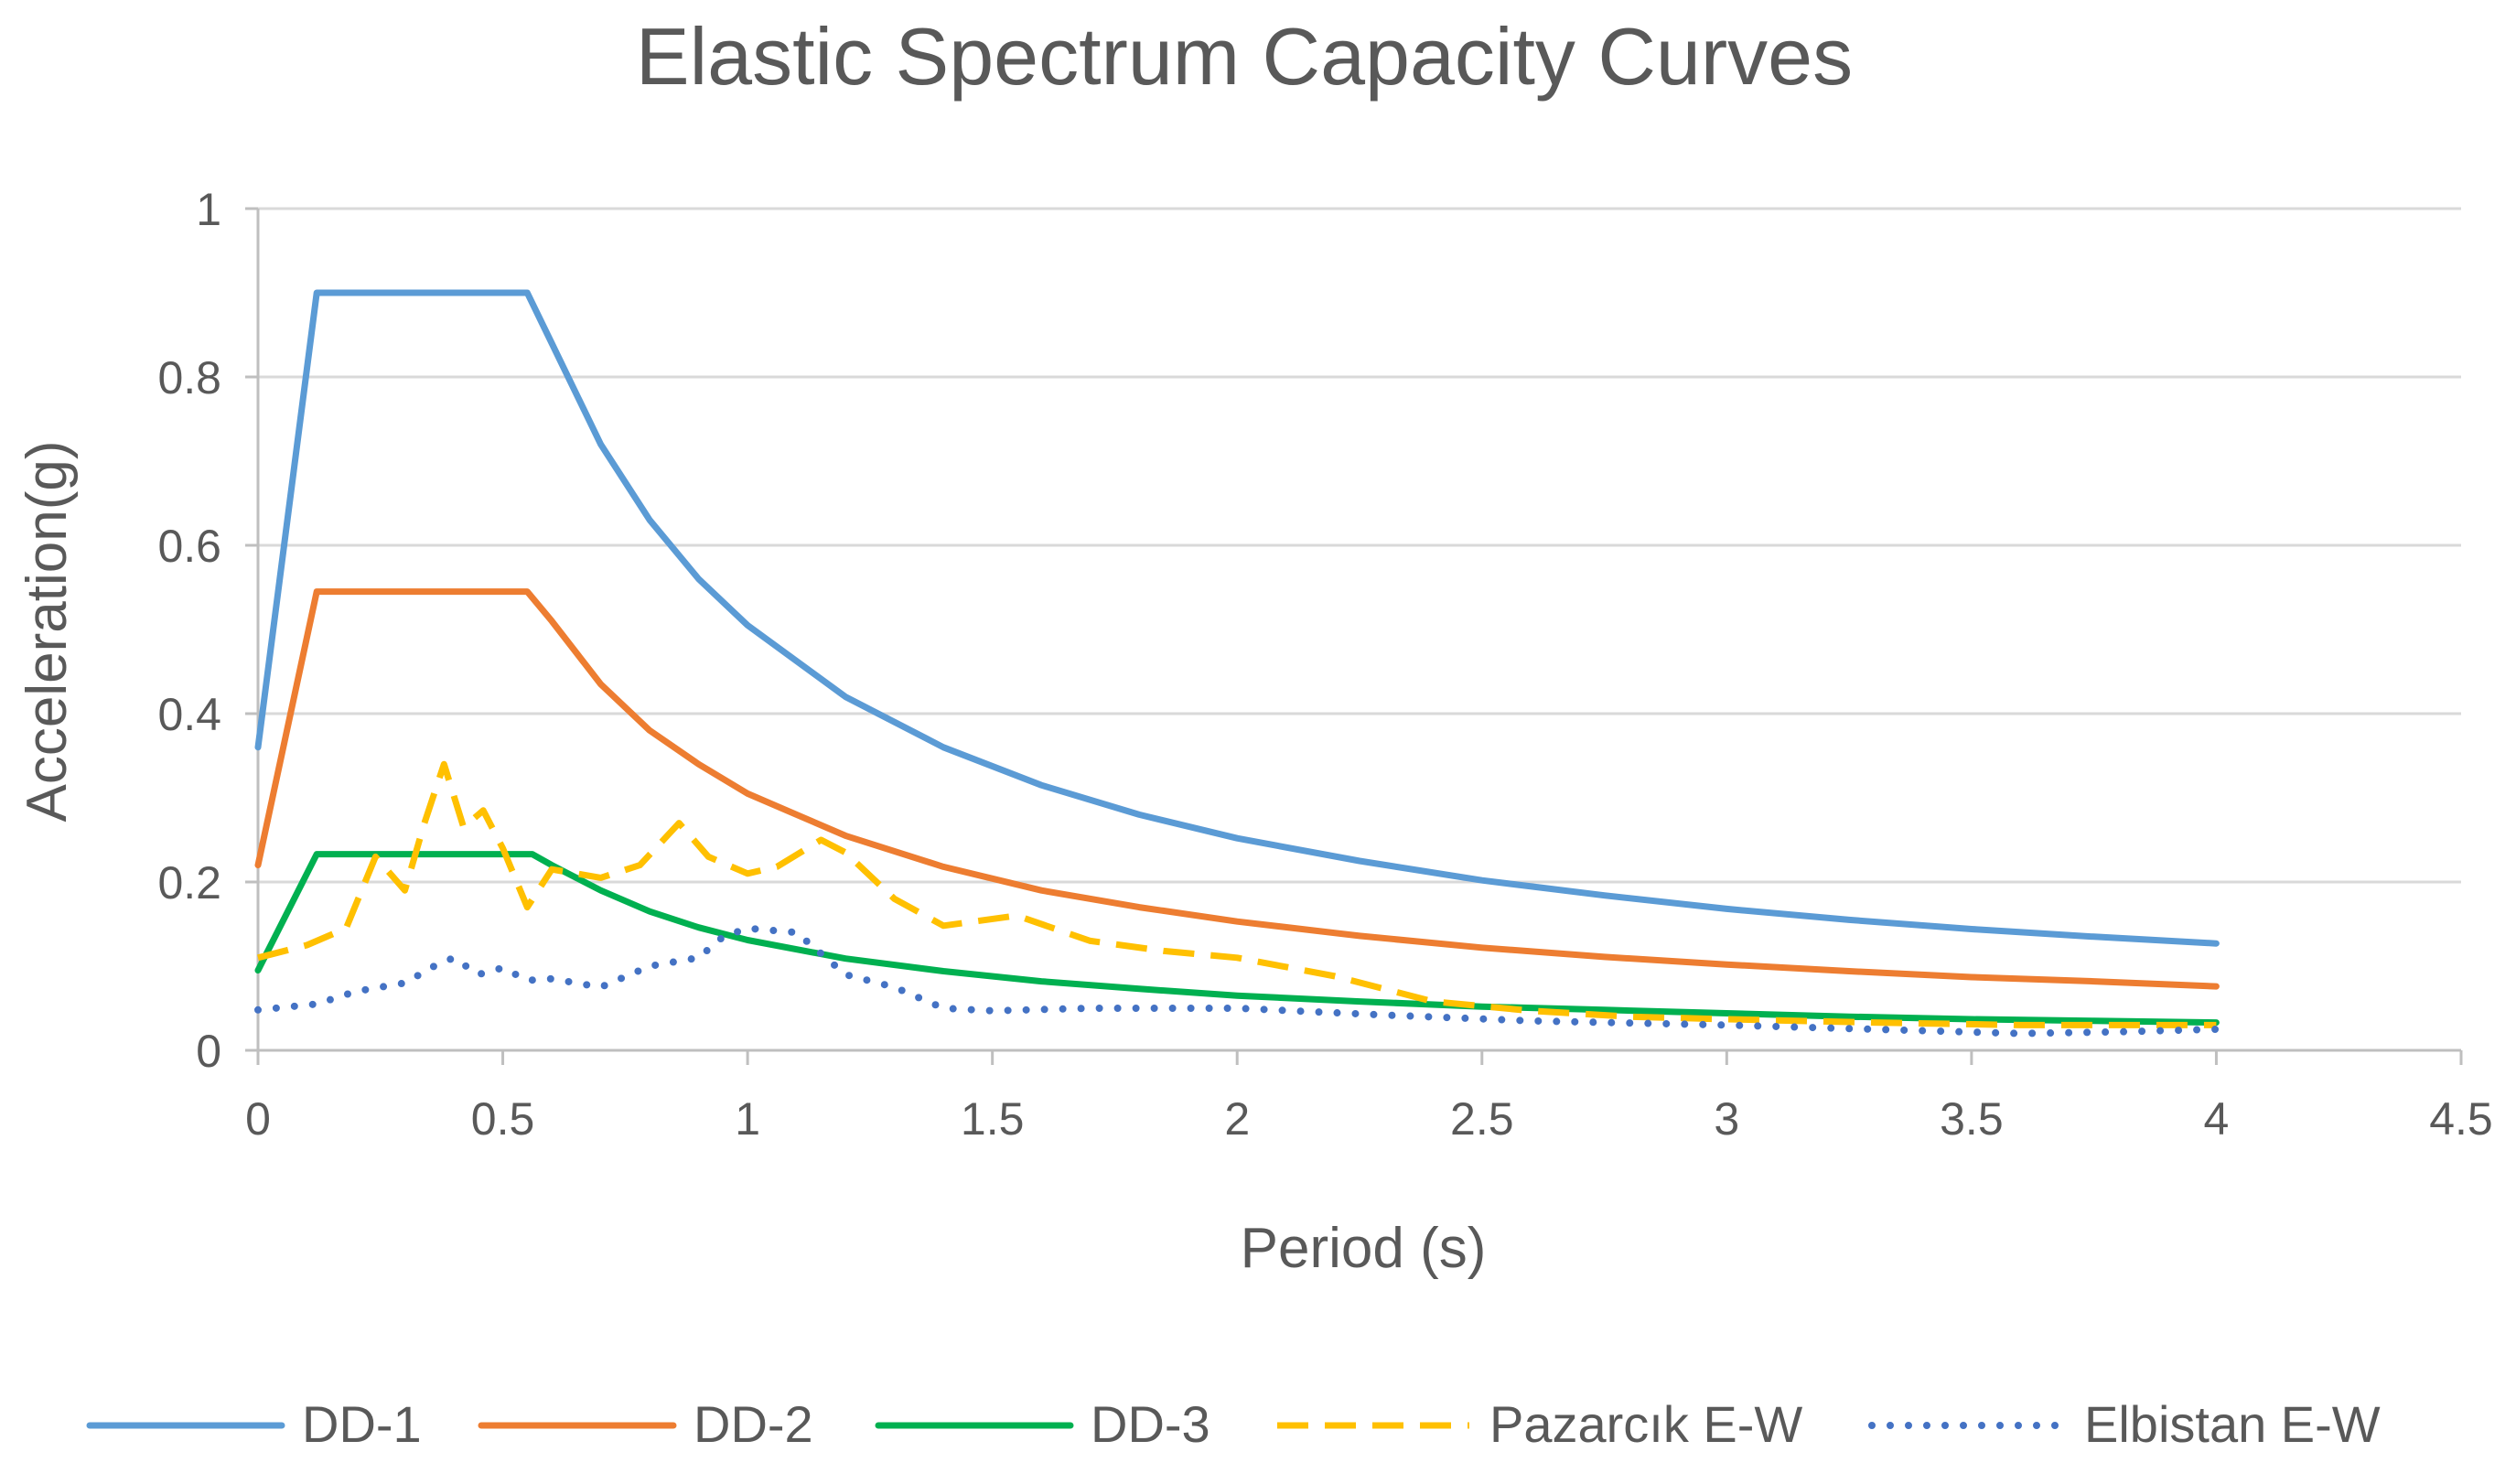  I want to click on legend-label-dd-1: DD-1, so click(362, 1424).